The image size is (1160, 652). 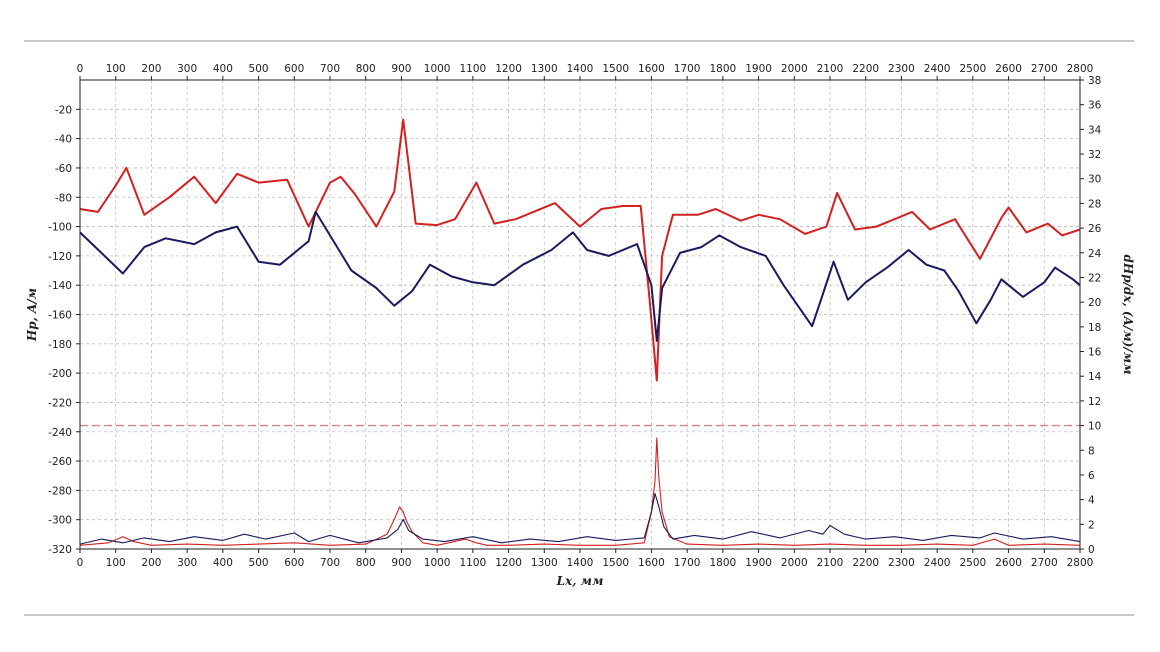 I want to click on y-right-tick-label: 18, so click(x=1094, y=328).